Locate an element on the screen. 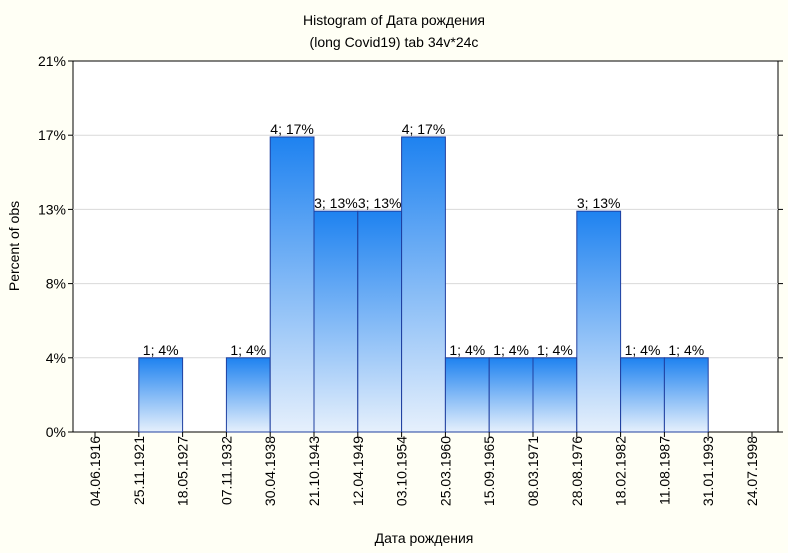 Image resolution: width=788 pixels, height=553 pixels. y-axis-label: Percent of obs is located at coordinates (14, 246).